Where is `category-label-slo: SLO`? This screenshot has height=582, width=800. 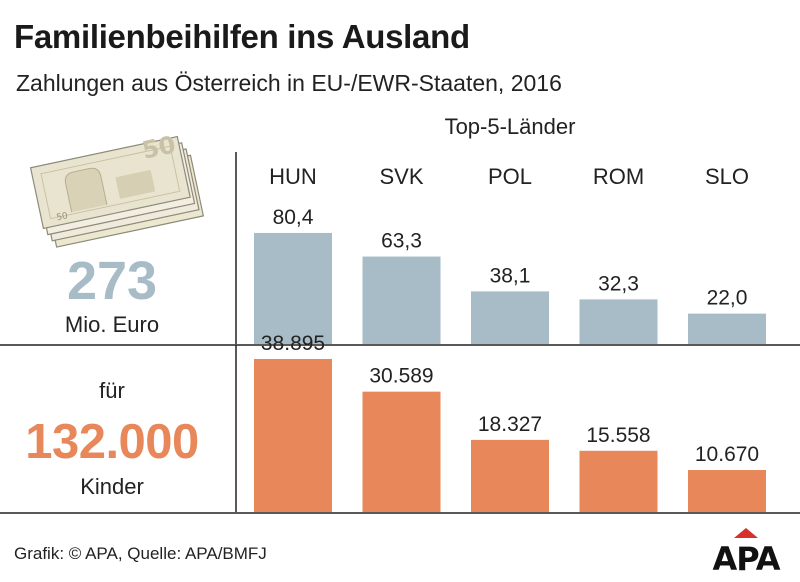 category-label-slo: SLO is located at coordinates (727, 176).